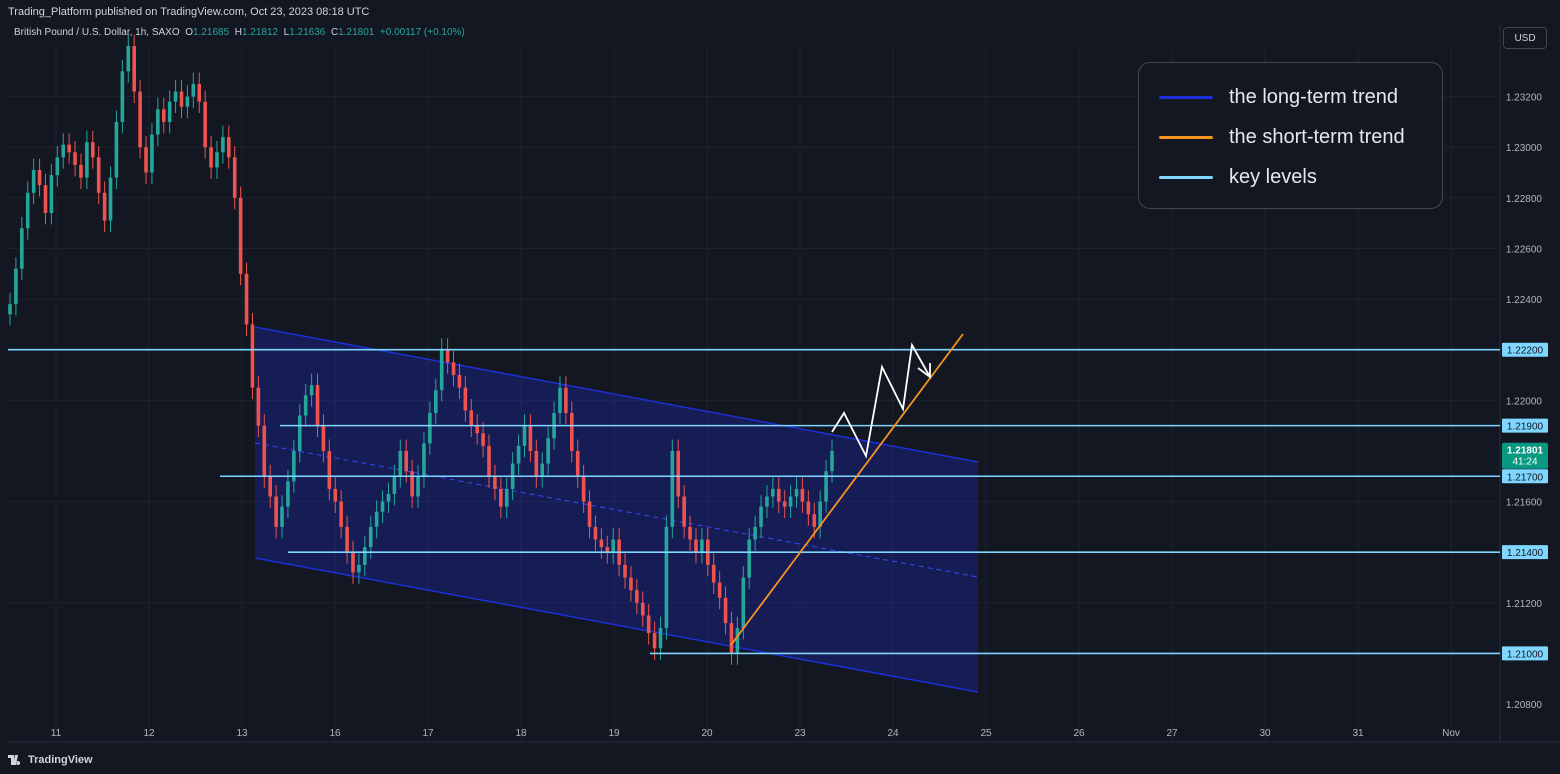 The height and width of the screenshot is (774, 1560). What do you see at coordinates (1186, 137) in the screenshot?
I see `legend-swatch-short-term` at bounding box center [1186, 137].